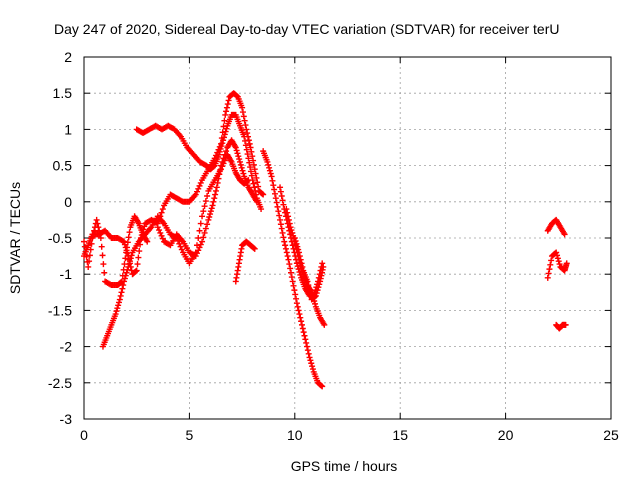  I want to click on y-tick-label: 1, so click(68, 129).